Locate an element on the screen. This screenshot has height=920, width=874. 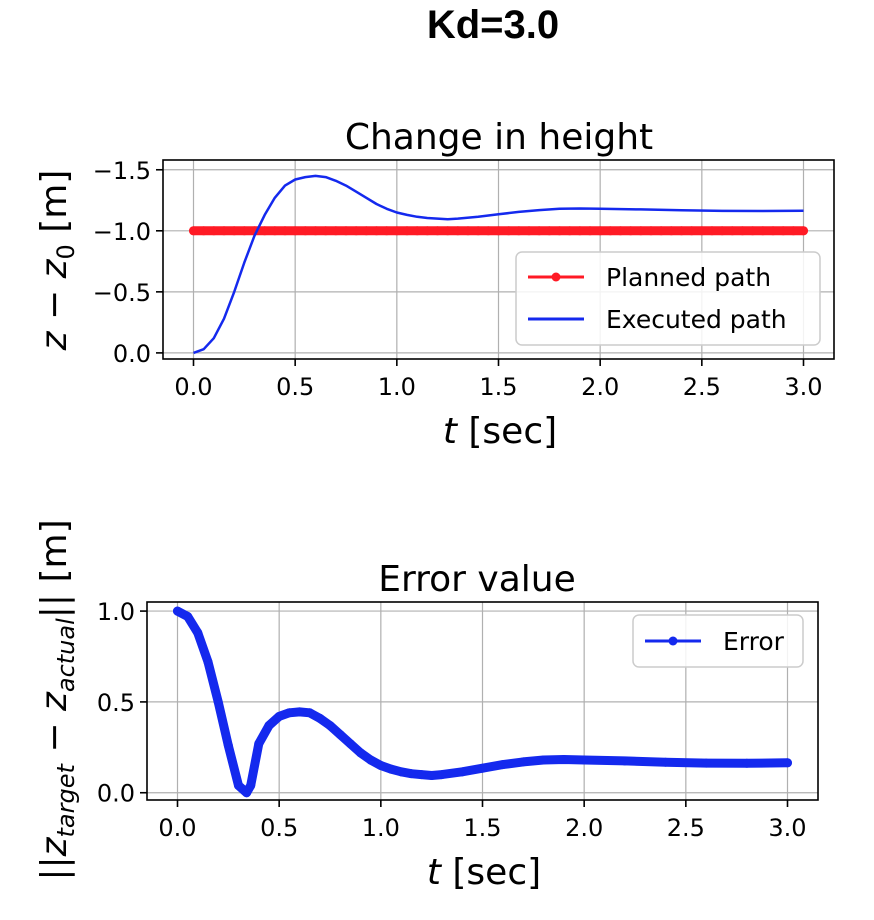
height-xtick-label: 1.0 is located at coordinates (397, 387).